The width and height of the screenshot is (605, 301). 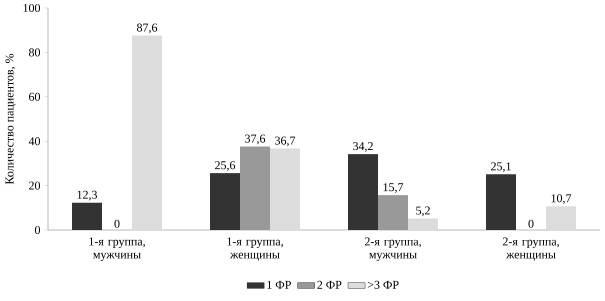 I want to click on x-tick-label: 2-я группа, мужчины, so click(x=392, y=249).